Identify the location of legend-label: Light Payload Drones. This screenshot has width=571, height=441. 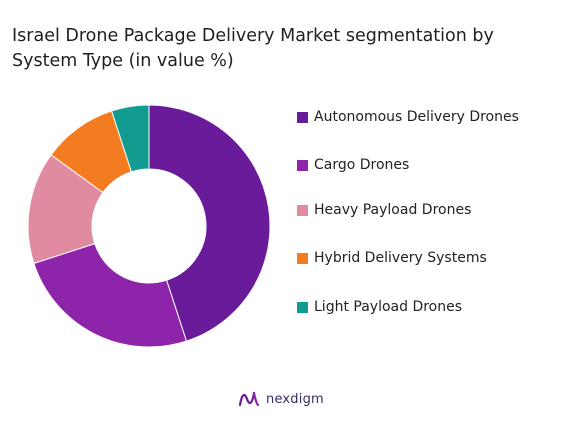
(388, 307).